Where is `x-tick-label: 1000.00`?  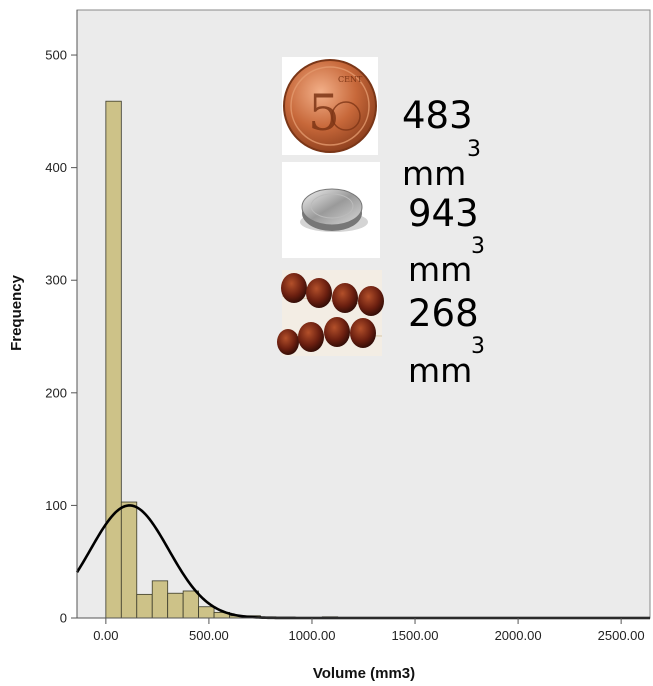
x-tick-label: 1000.00 is located at coordinates (311, 635).